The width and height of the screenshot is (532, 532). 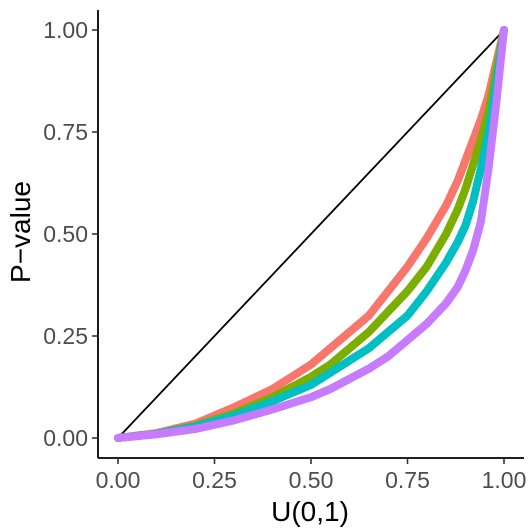 I want to click on x-tick-label: 1.00, so click(x=504, y=480).